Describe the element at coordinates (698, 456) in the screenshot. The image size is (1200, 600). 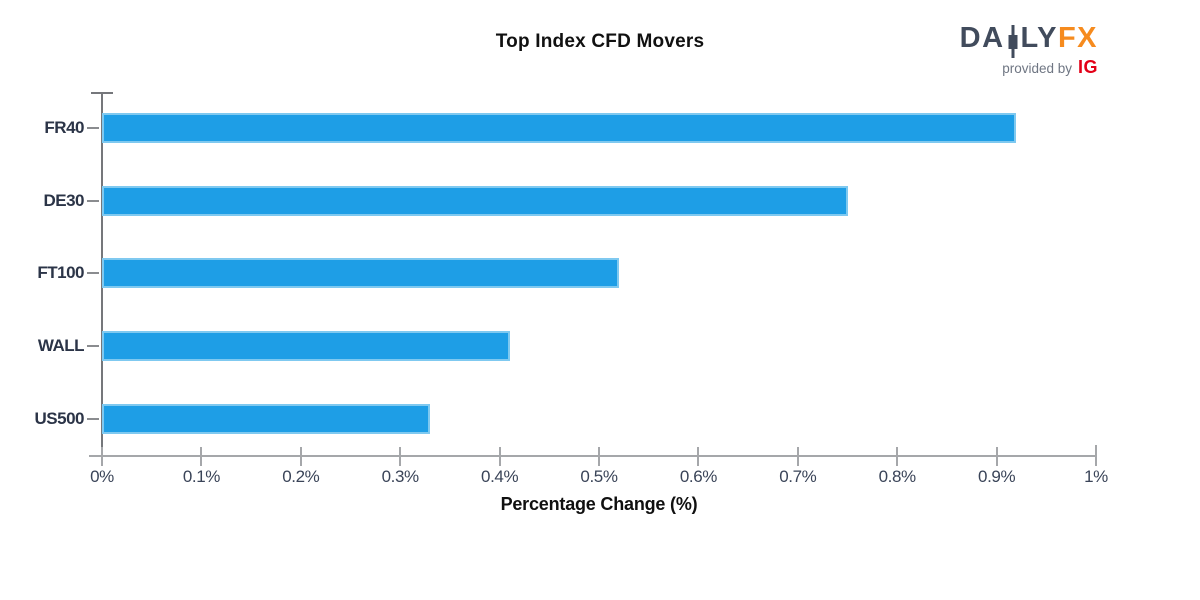
I see `x-tick-mark-0.6%` at that location.